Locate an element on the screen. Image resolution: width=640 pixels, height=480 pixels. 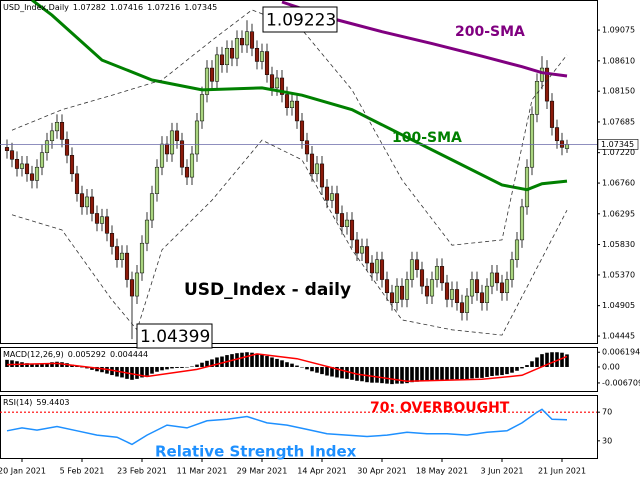
header-value: 1.07416 is located at coordinates (126, 7).